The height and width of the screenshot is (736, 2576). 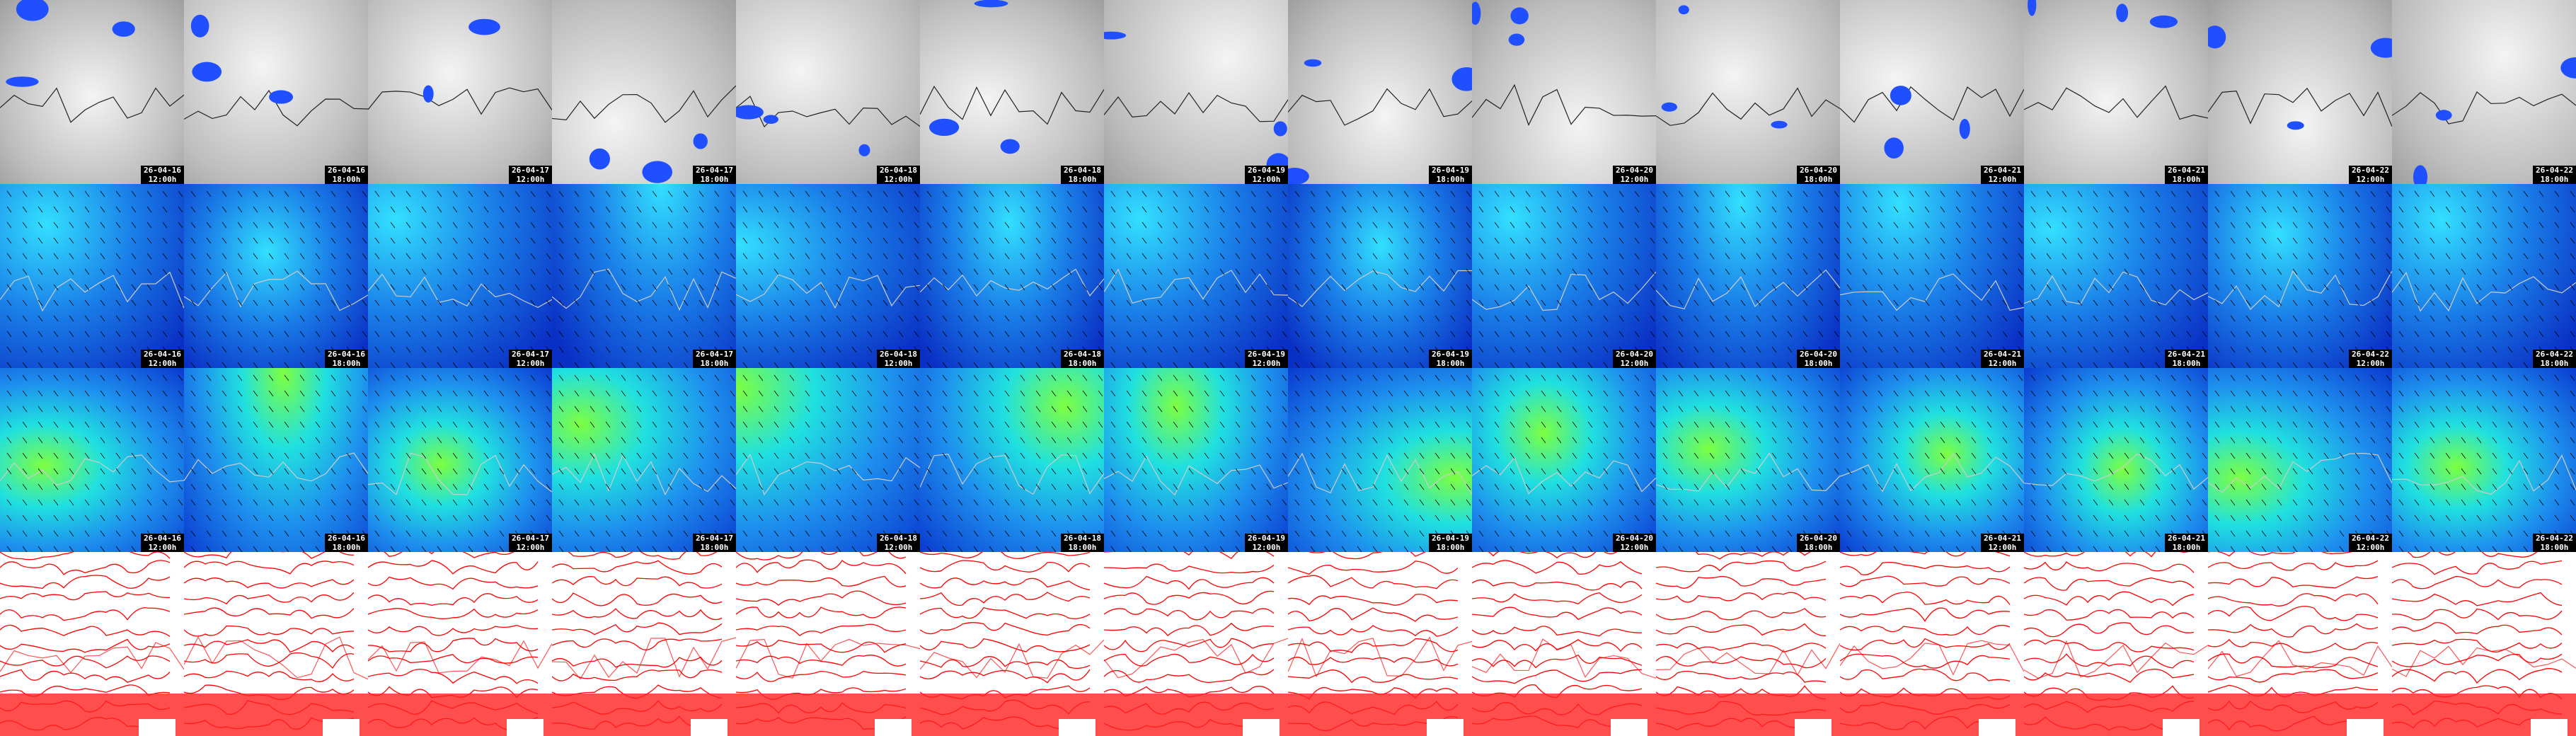 I want to click on isobar, so click(x=1190, y=645).